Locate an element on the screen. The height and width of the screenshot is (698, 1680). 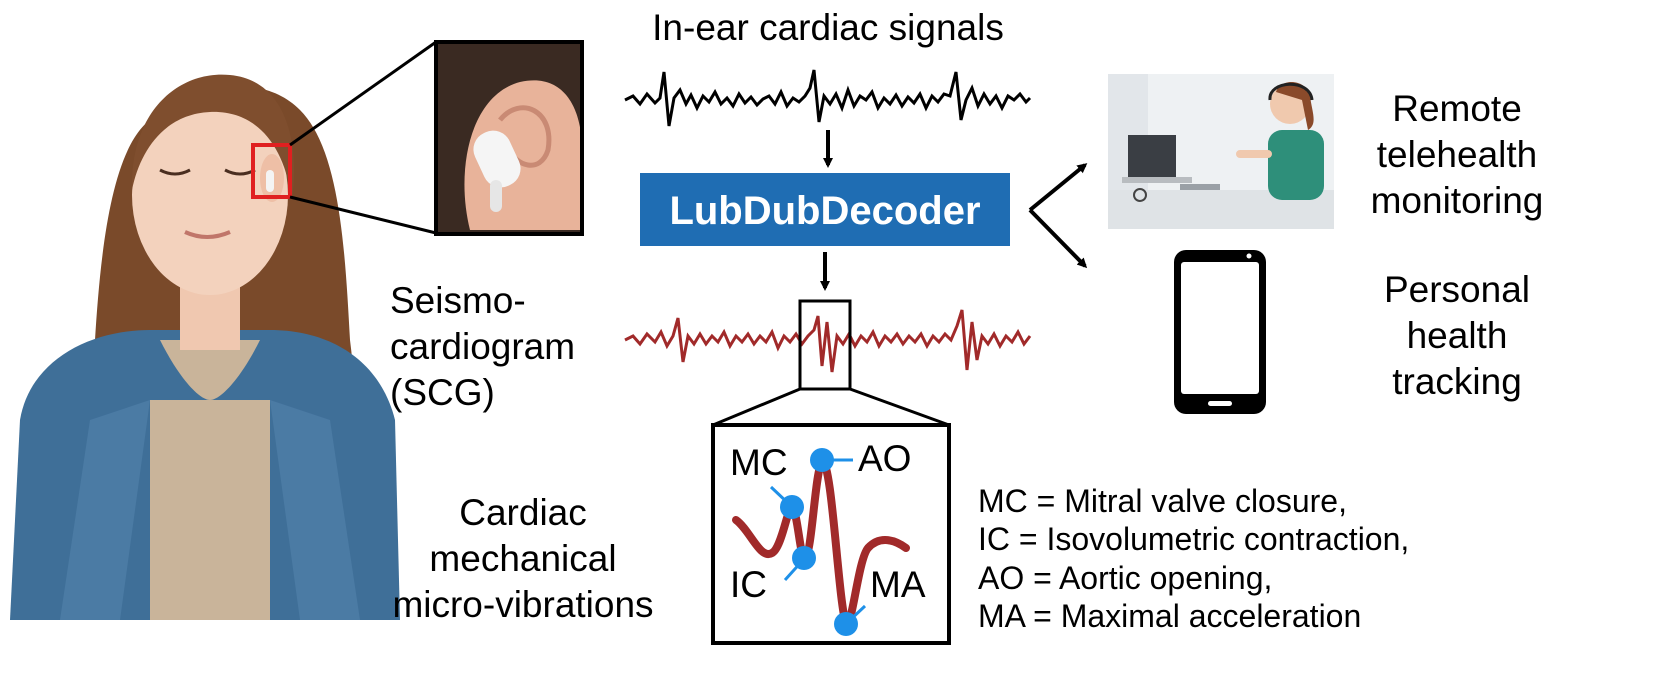
legend-ic: IC = Isovolumetric contraction, is located at coordinates (1193, 539).